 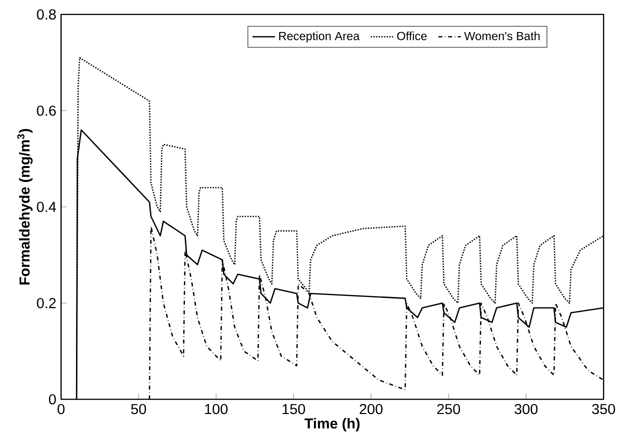 I want to click on y-tick-label: 0.2, so click(x=46, y=303).